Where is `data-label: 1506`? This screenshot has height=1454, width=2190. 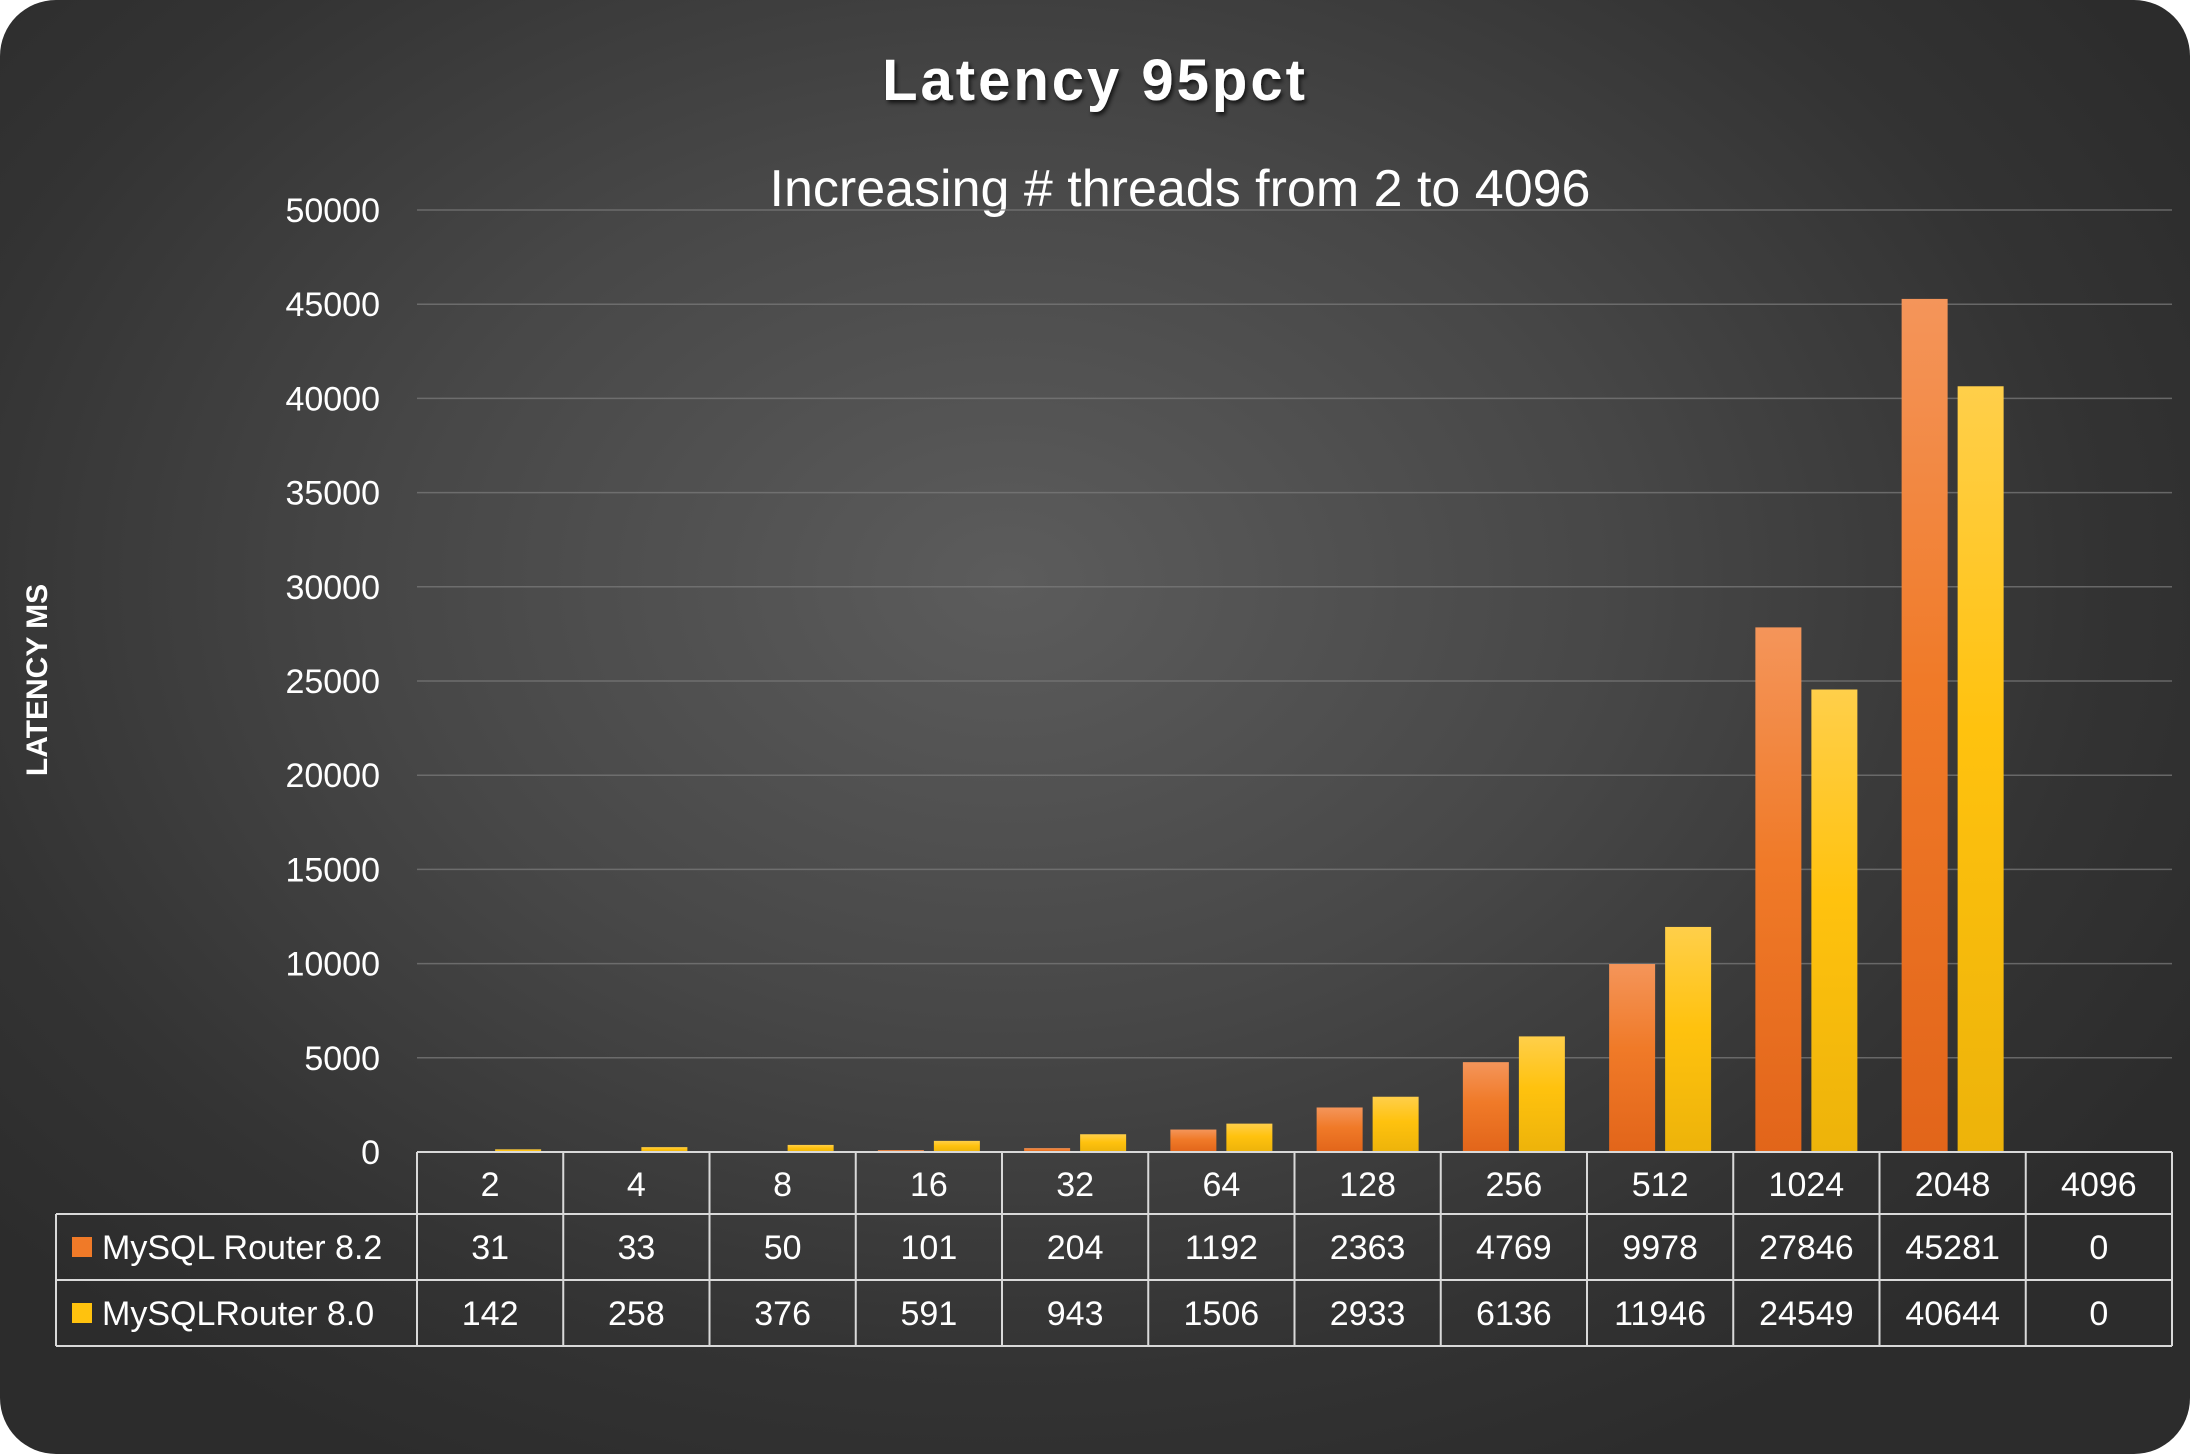
data-label: 1506 is located at coordinates (1222, 1314).